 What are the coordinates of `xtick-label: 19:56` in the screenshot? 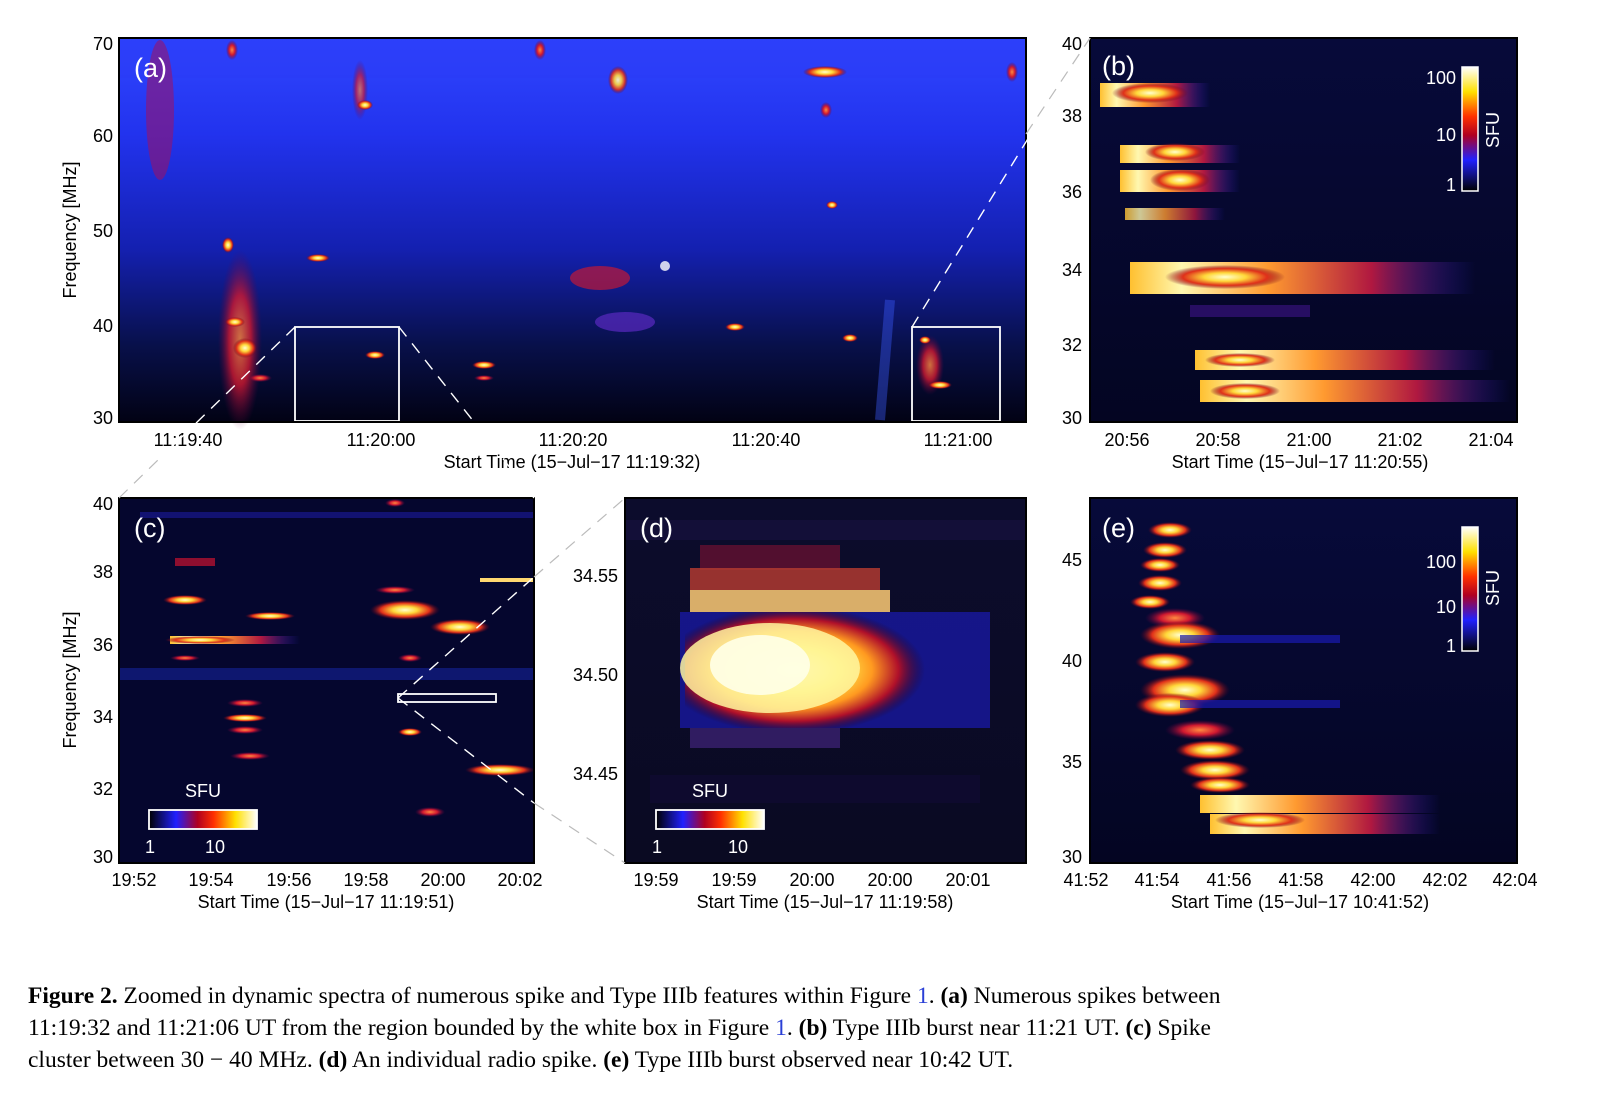 It's located at (288, 880).